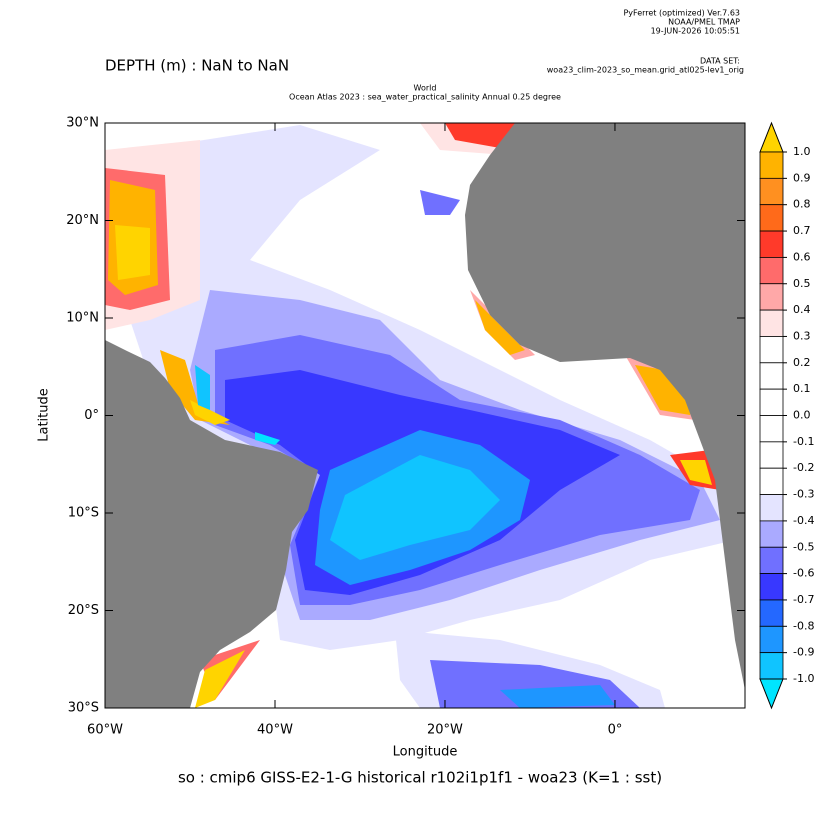 The image size is (832, 832). I want to click on land, so click(211, 524).